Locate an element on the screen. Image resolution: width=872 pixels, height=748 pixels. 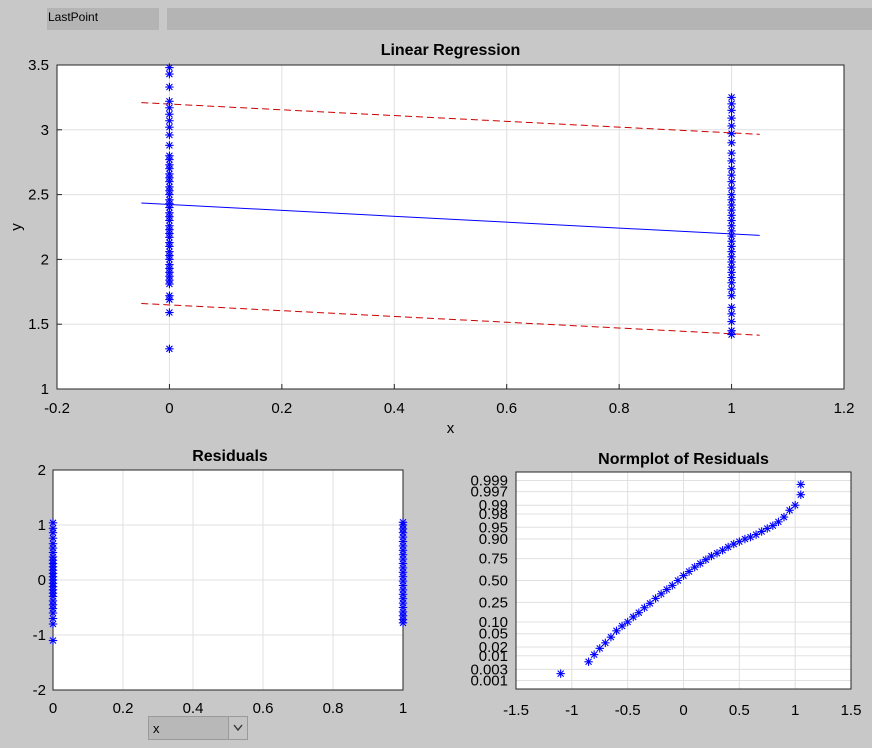
normplot-axes-border is located at coordinates (683, 580).